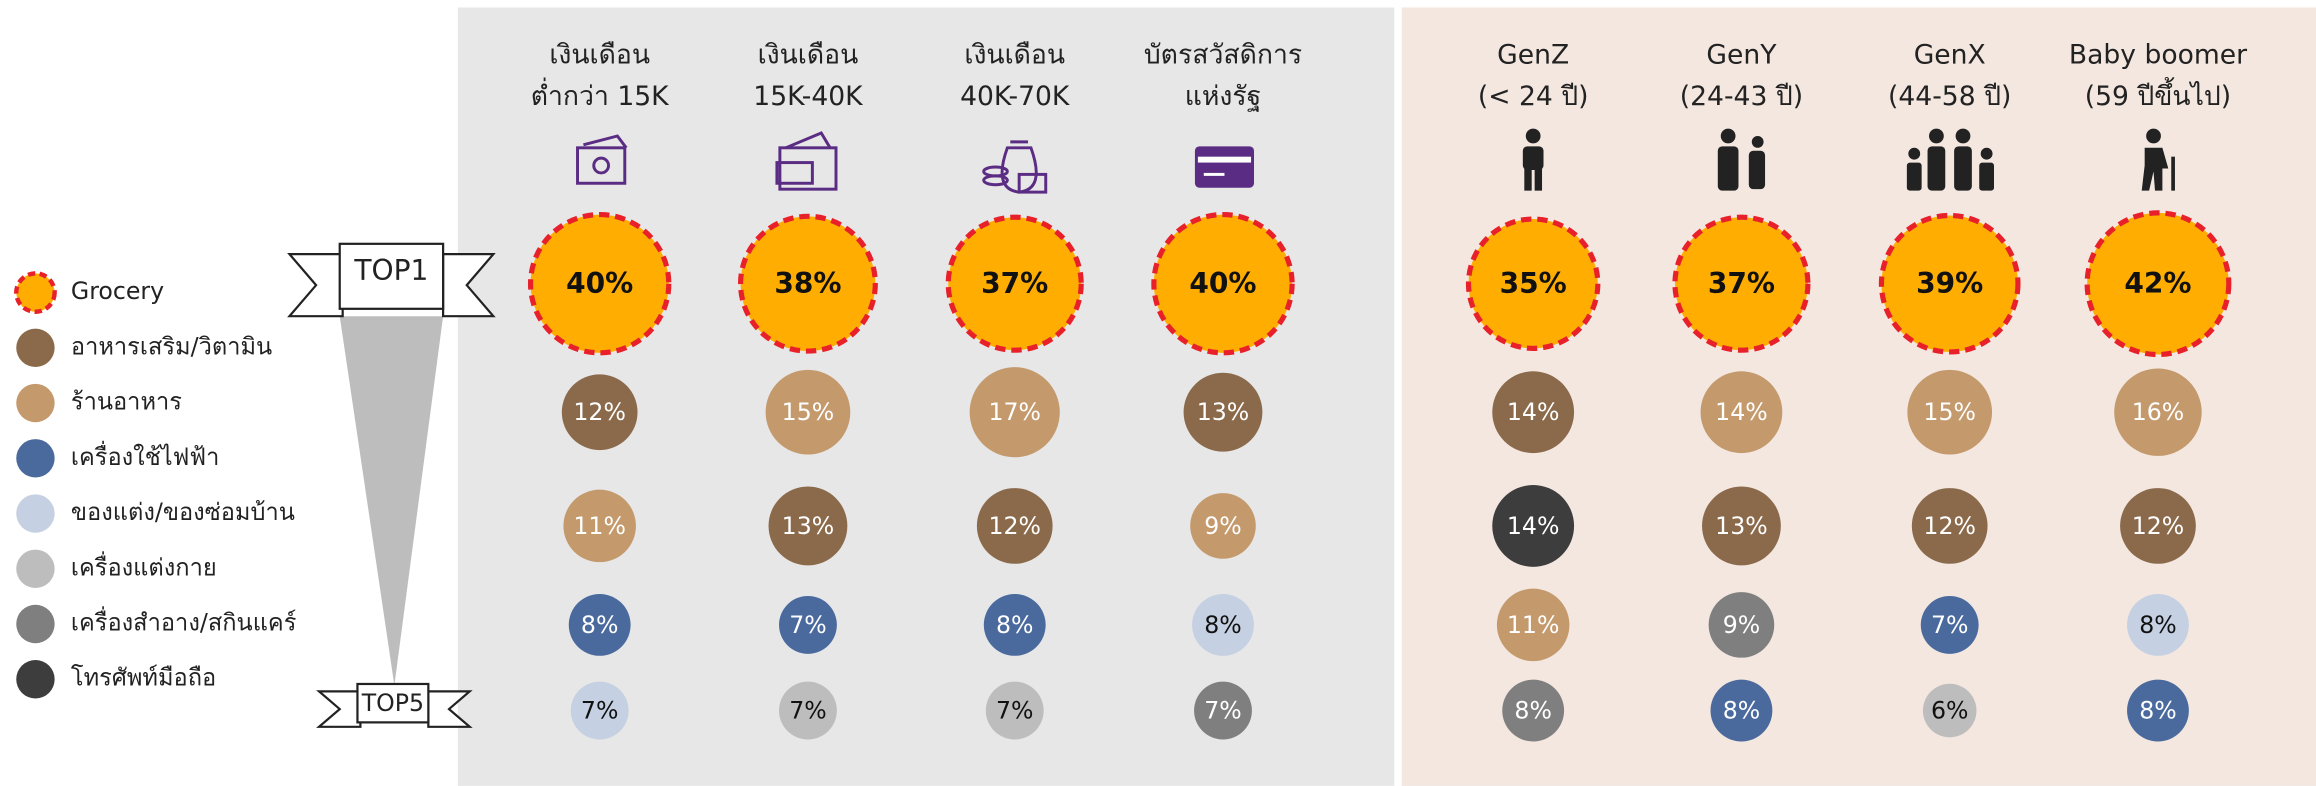  Describe the element at coordinates (1223, 55) in the screenshot. I see `column-header: บัตรสวัสดิการ` at that location.